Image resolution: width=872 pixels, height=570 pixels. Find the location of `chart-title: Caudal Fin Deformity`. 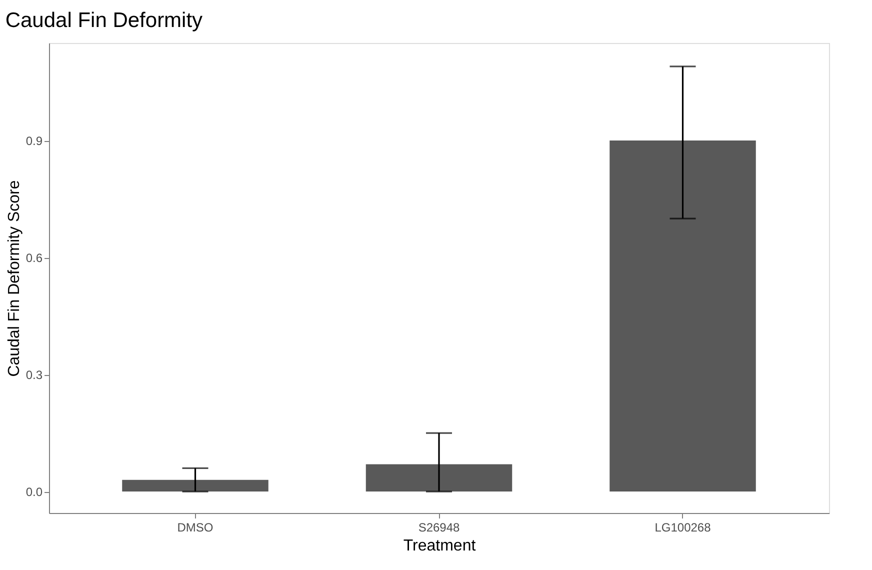

chart-title: Caudal Fin Deformity is located at coordinates (104, 20).